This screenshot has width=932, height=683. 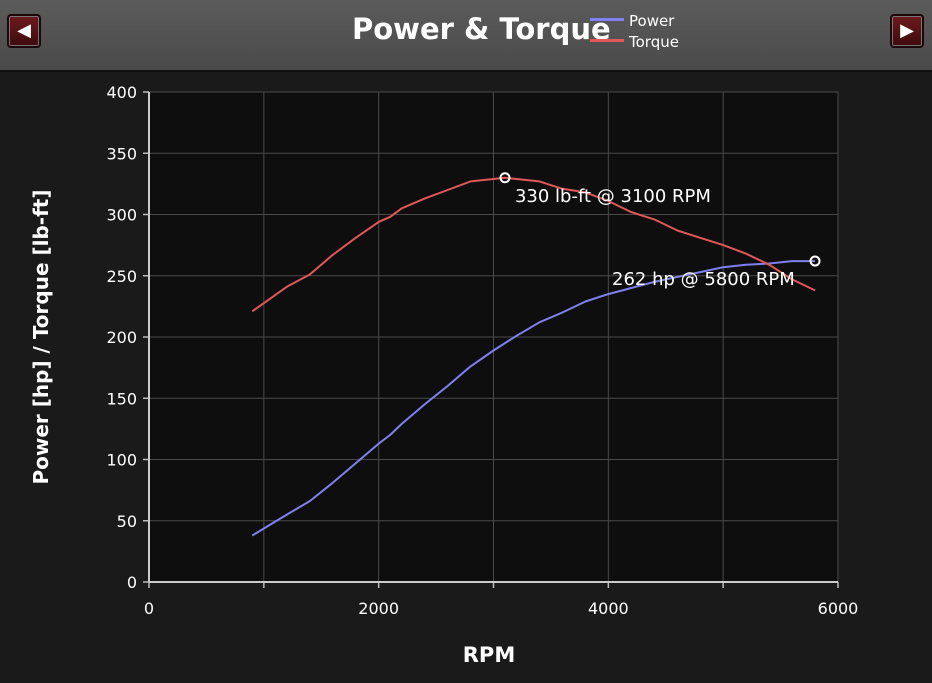 I want to click on legend-swatch-torque, so click(x=607, y=40).